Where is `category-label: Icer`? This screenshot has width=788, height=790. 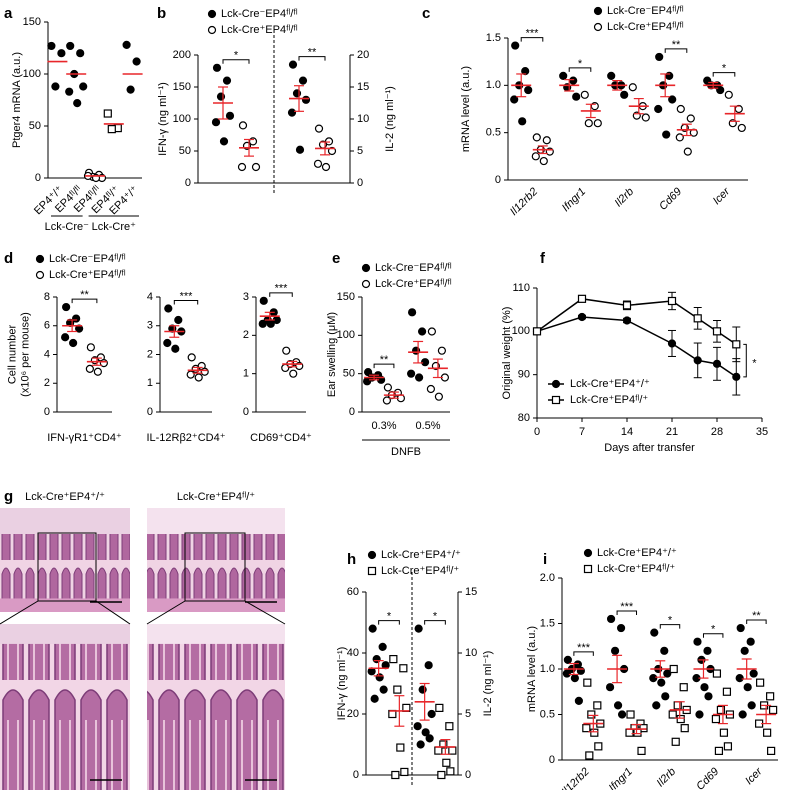 category-label: Icer is located at coordinates (722, 196).